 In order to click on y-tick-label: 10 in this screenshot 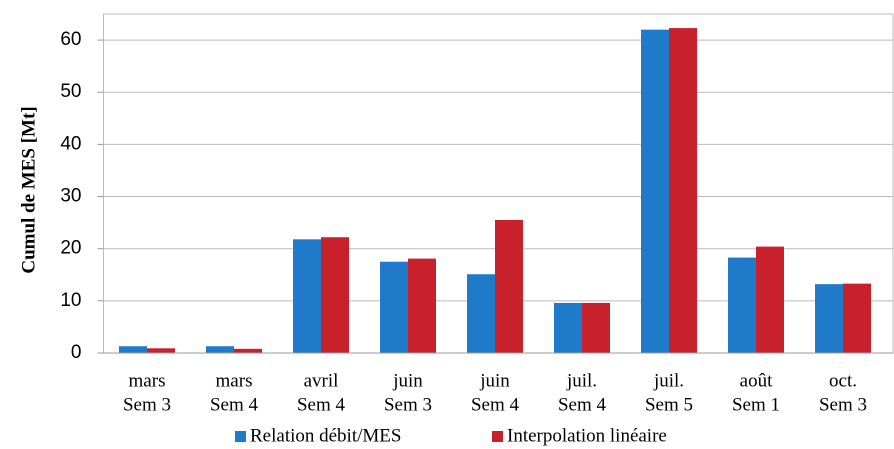, I will do `click(70, 300)`.